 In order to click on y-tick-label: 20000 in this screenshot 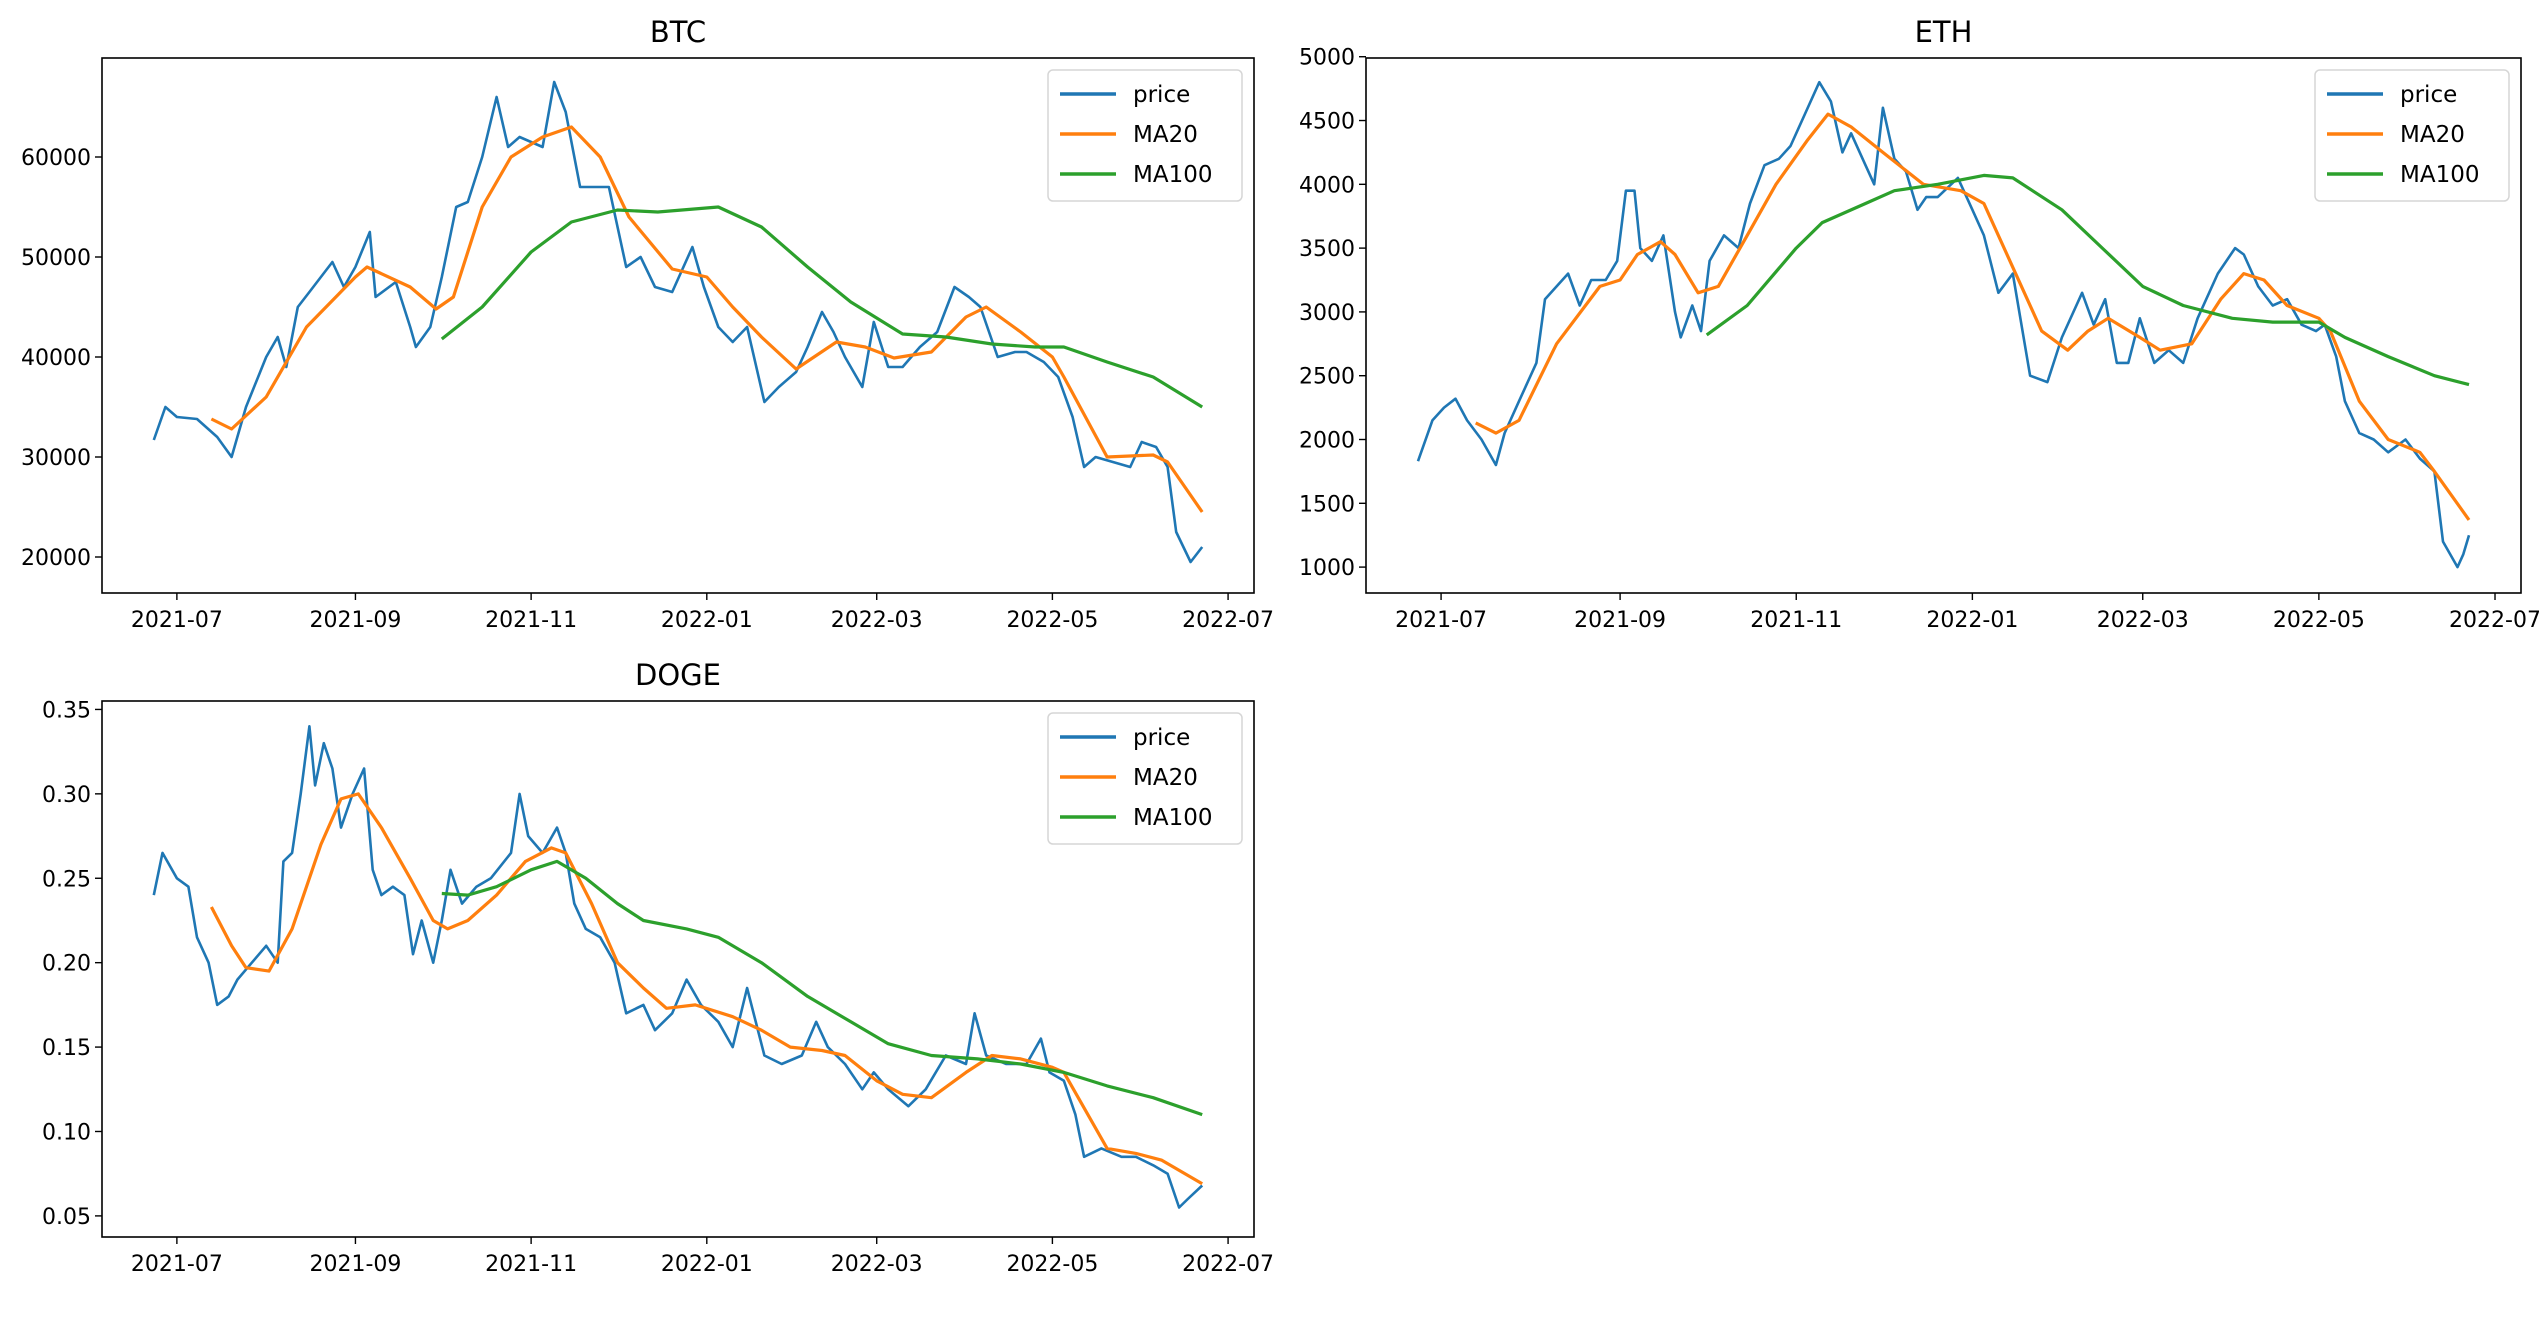, I will do `click(56, 558)`.